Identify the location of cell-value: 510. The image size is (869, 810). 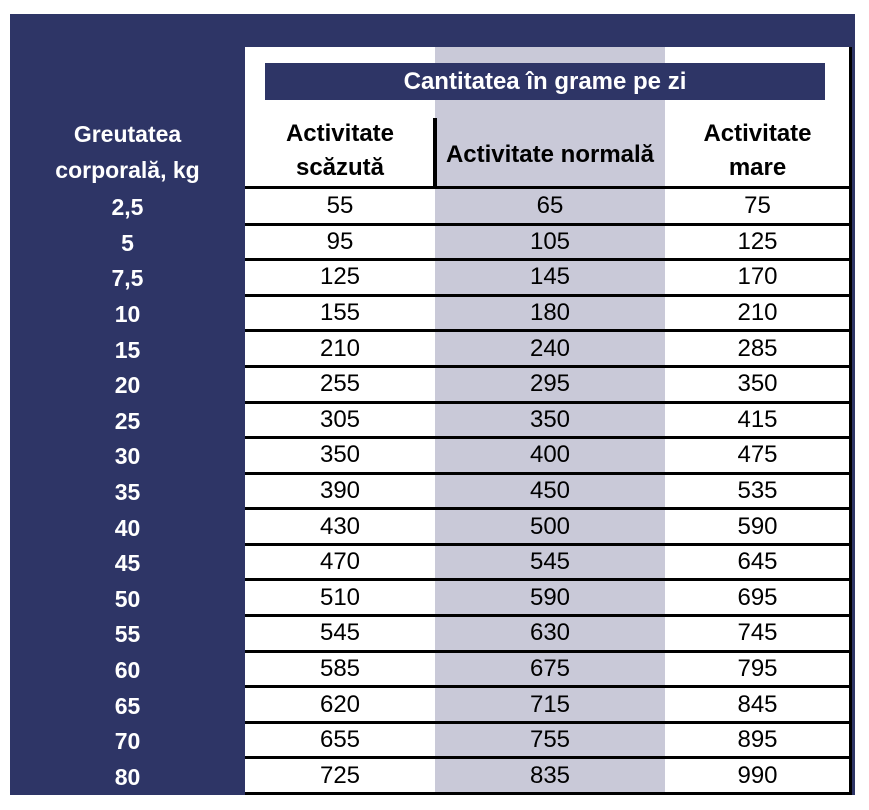
(340, 597).